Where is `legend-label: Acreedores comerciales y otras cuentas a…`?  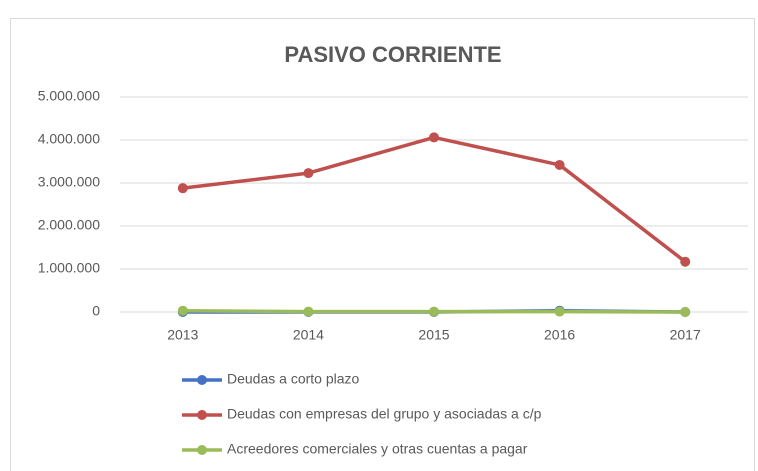
legend-label: Acreedores comerciales y otras cuentas a… is located at coordinates (377, 449).